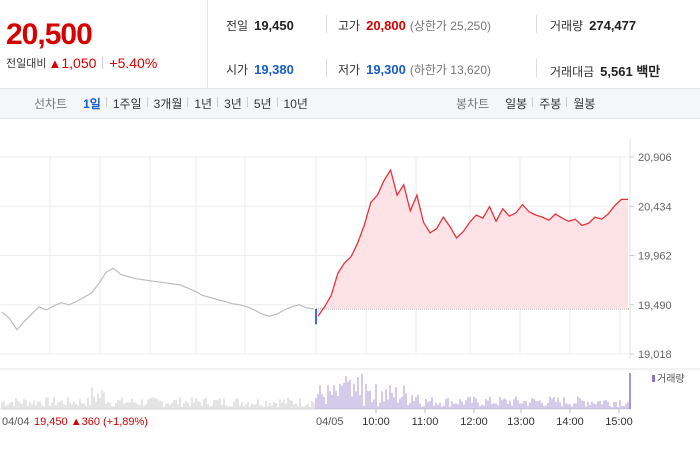 This screenshot has height=450, width=700. What do you see at coordinates (567, 26) in the screenshot?
I see `stat-label: 거래량` at bounding box center [567, 26].